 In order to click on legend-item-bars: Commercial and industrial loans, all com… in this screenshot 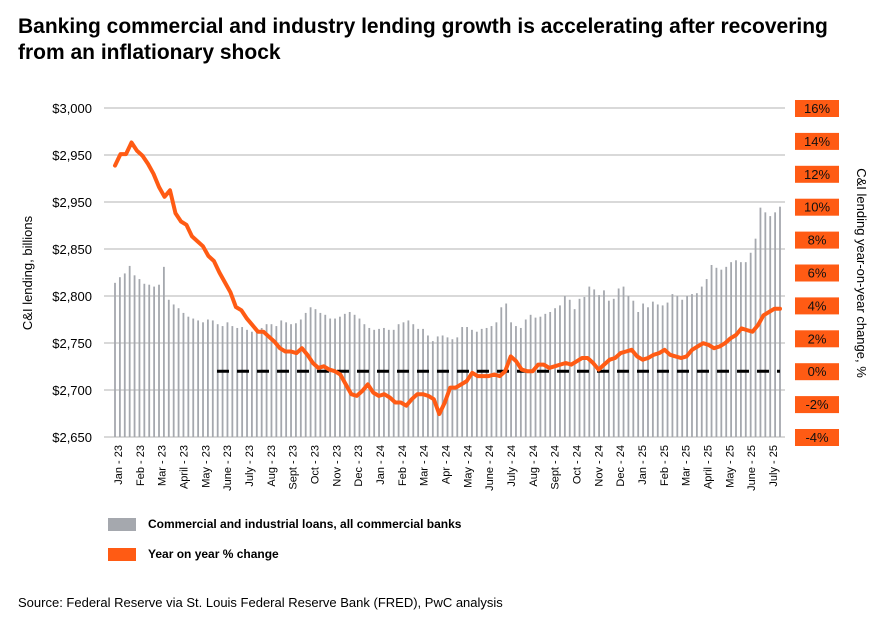, I will do `click(284, 524)`.